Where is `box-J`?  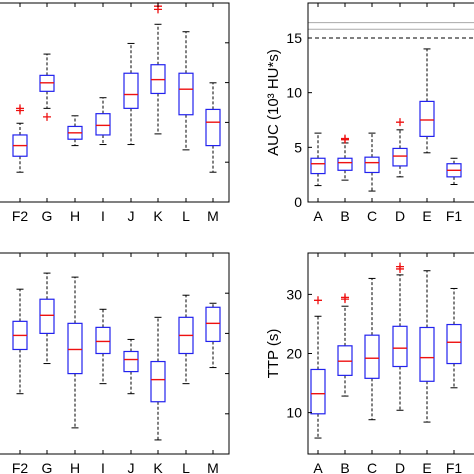
box-J is located at coordinates (131, 94).